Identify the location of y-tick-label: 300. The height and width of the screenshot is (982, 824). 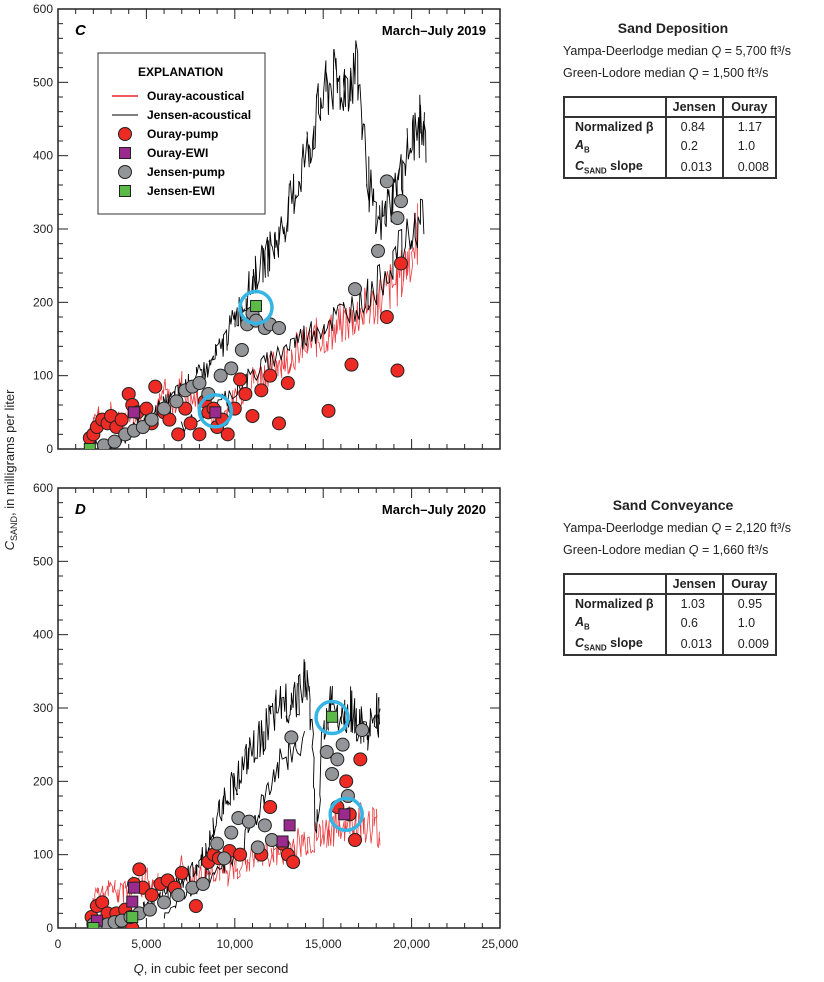
(43, 708).